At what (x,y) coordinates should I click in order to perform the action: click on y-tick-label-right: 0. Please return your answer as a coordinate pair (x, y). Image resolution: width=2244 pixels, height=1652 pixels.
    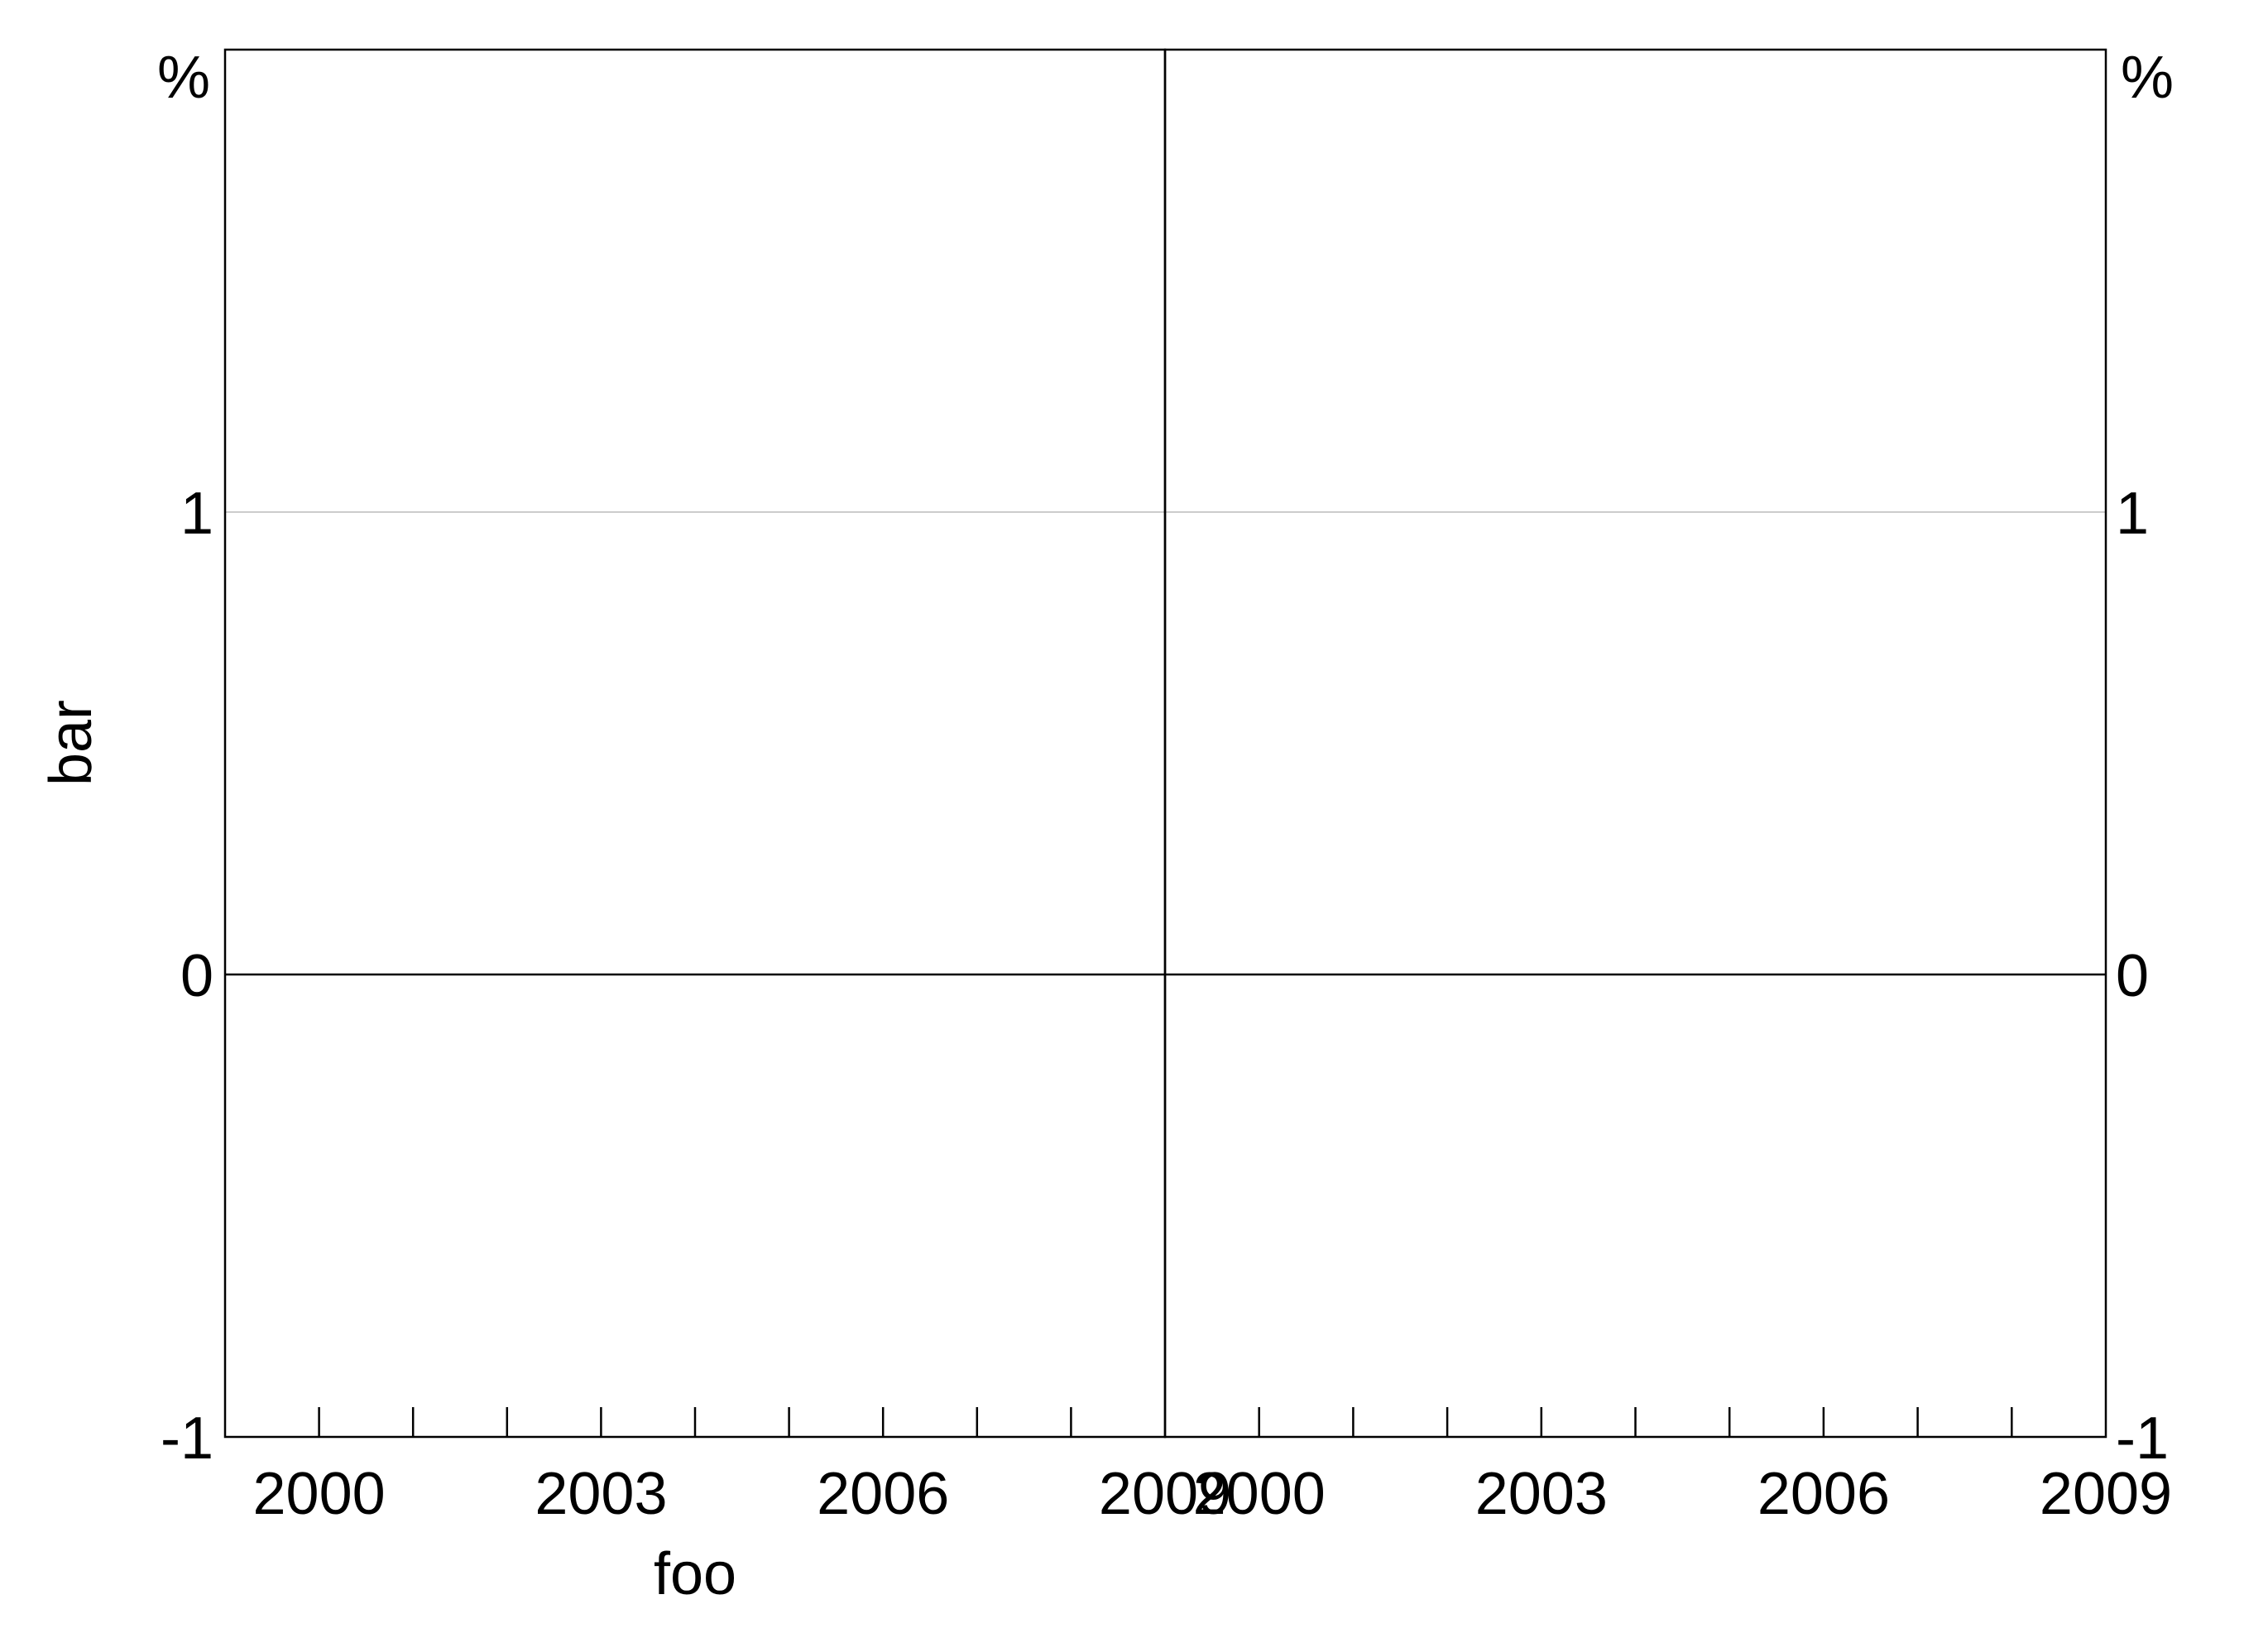
    Looking at the image, I should click on (2132, 976).